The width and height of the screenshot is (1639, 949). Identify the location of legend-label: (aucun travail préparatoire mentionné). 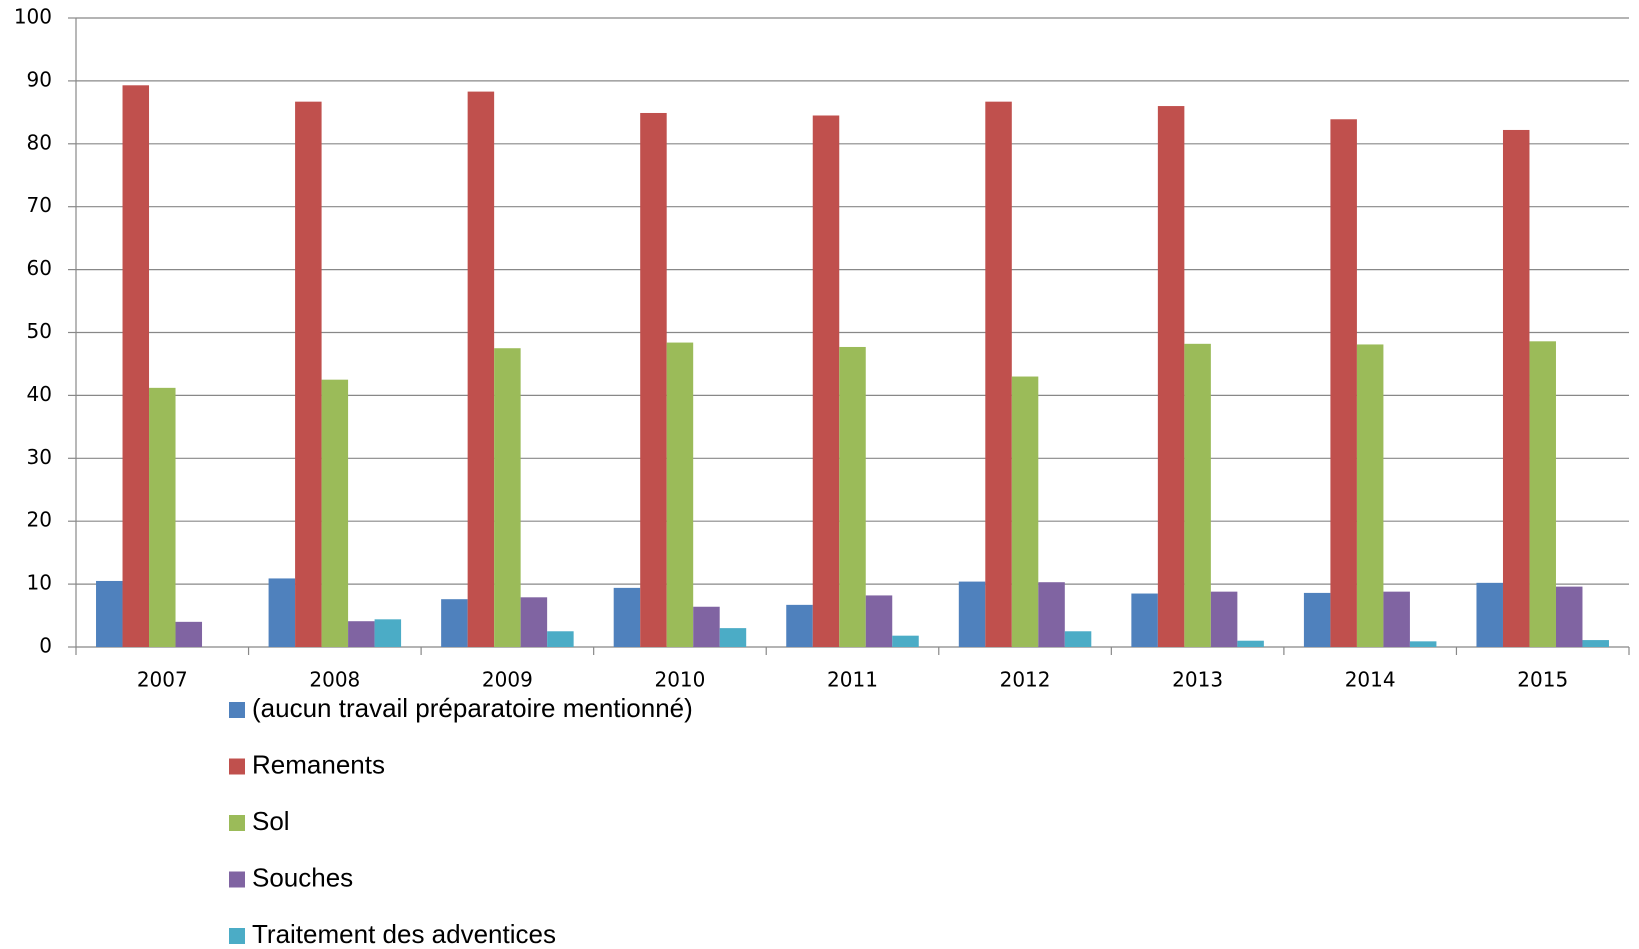
(472, 708).